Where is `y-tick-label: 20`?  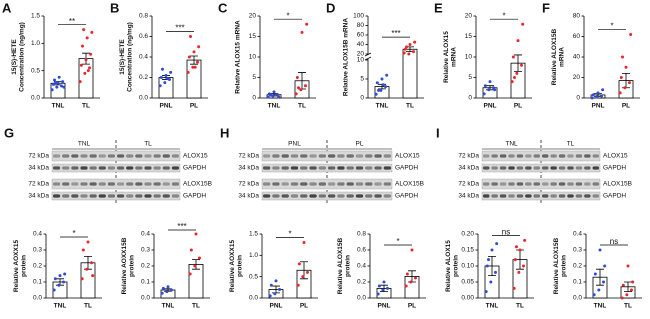 y-tick-label: 20 is located at coordinates (469, 16).